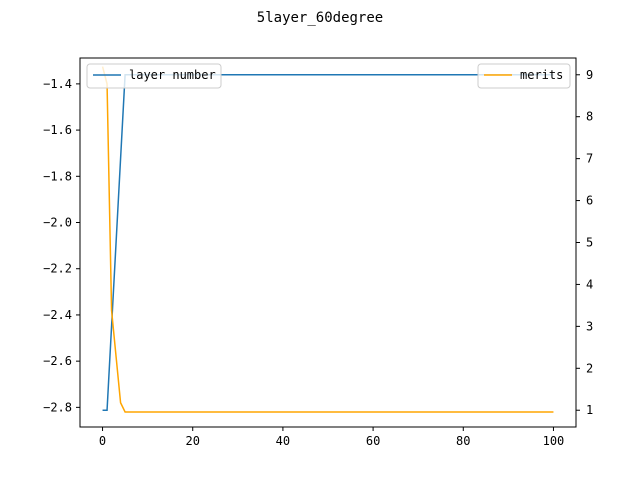  Describe the element at coordinates (57, 361) in the screenshot. I see `y-left-tick-label: −2.6` at that location.